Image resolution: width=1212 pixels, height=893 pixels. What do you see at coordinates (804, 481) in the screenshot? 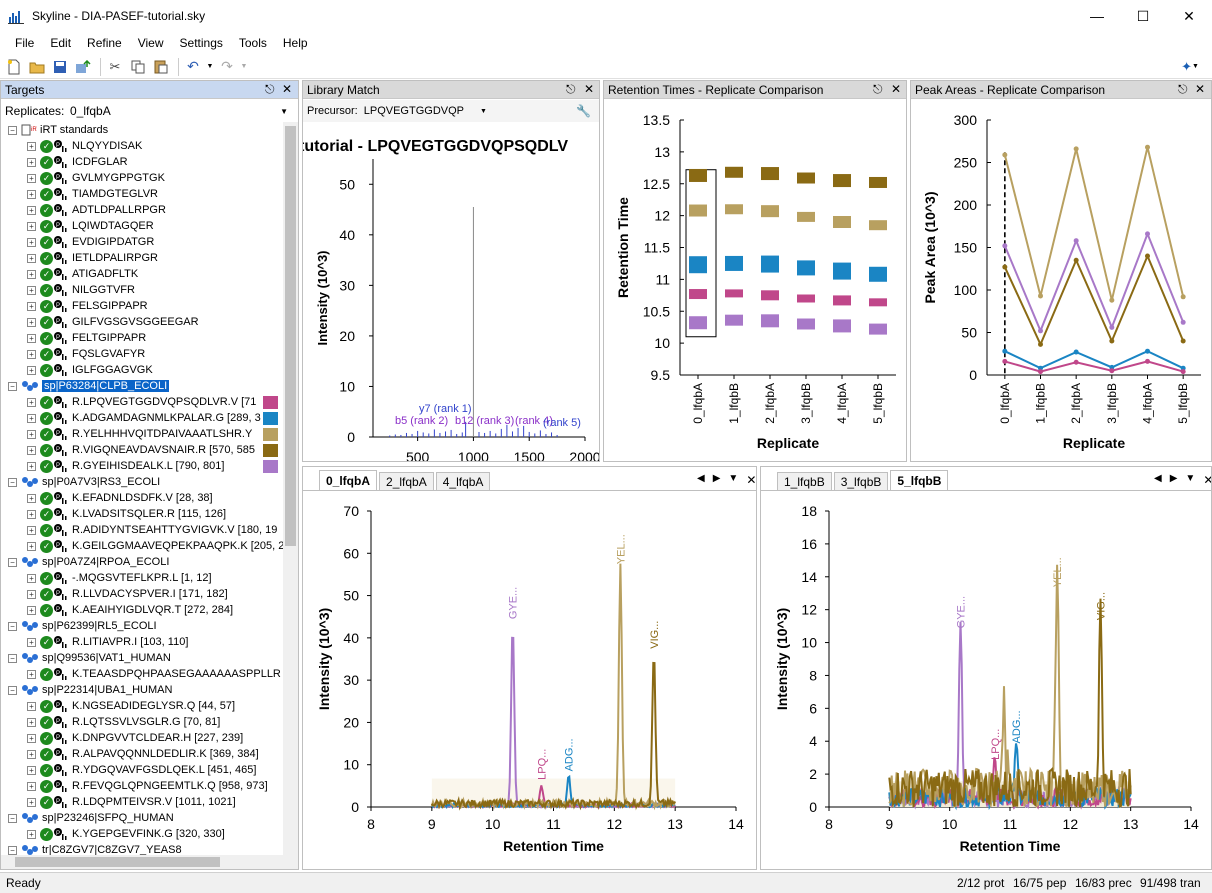
I see `tab-1-lfqbB: 1_lfqbB` at bounding box center [804, 481].